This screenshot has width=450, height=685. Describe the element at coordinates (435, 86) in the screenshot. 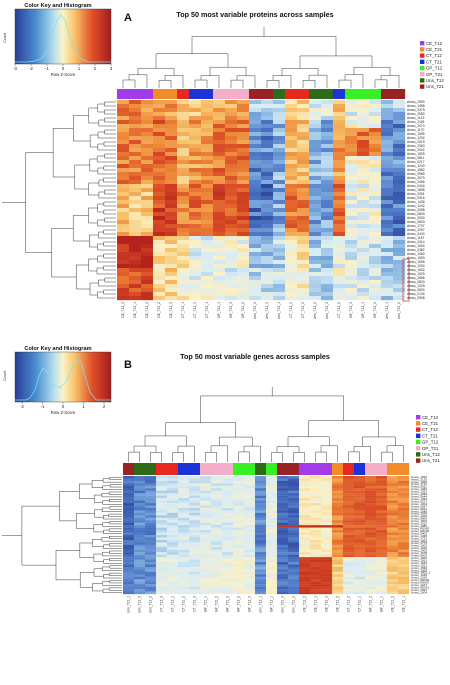

I see `legend-label: Uns_T21` at that location.